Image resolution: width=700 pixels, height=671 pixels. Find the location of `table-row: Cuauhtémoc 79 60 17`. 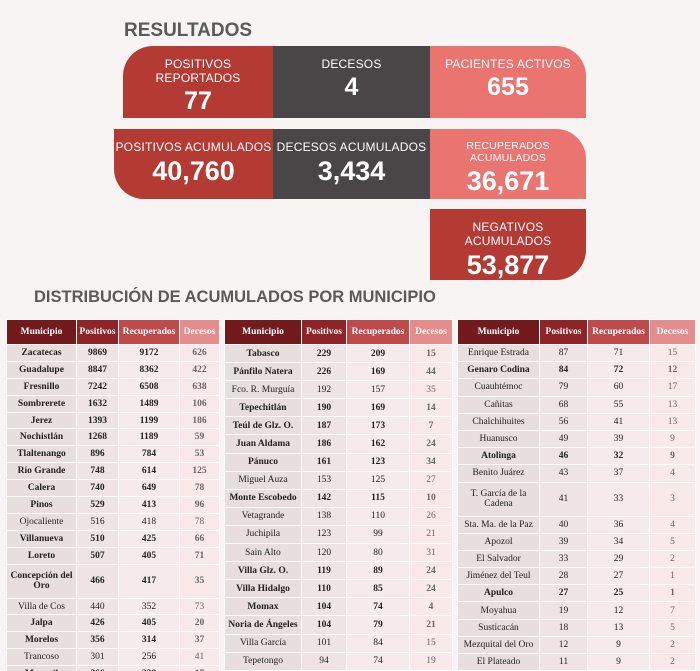

table-row: Cuauhtémoc 79 60 17 is located at coordinates (576, 387).